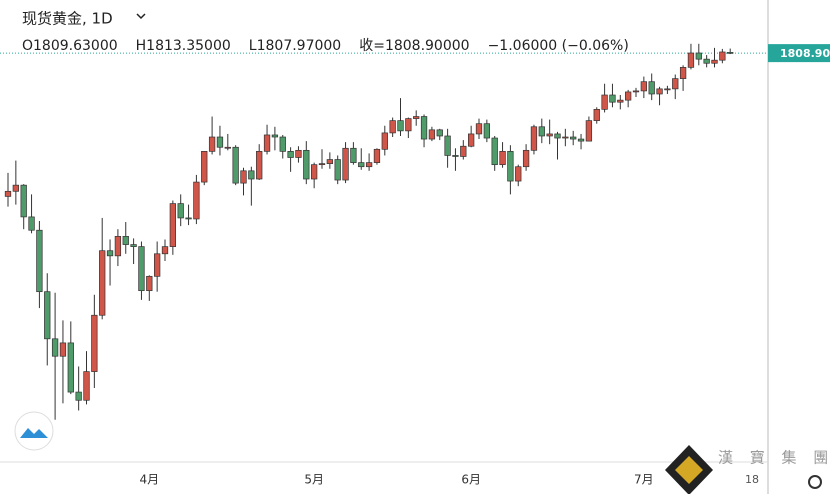 The height and width of the screenshot is (498, 830). I want to click on time-label: 18, so click(752, 479).